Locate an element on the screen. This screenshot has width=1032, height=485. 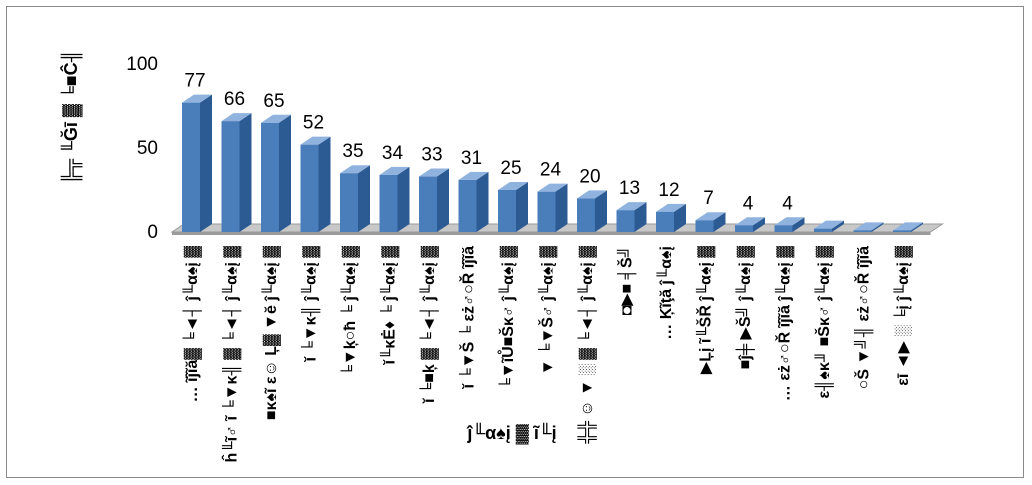
data-label: 7 is located at coordinates (708, 198).